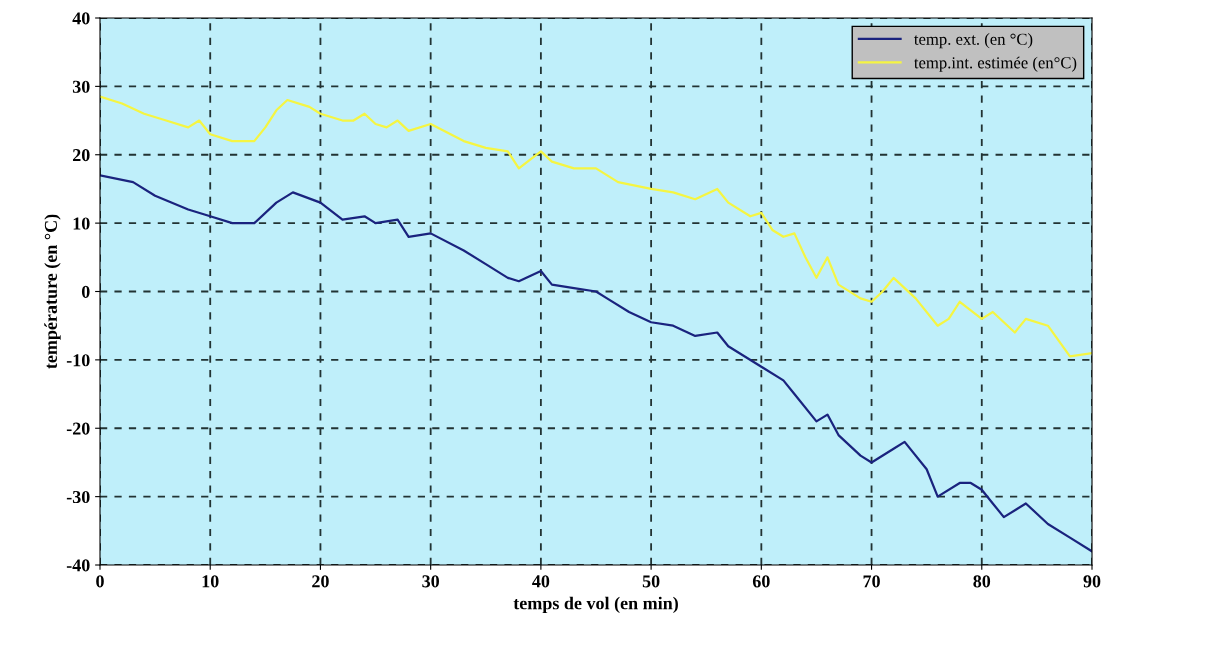 This screenshot has width=1207, height=653. What do you see at coordinates (81, 18) in the screenshot?
I see `y-tick-label: 40` at bounding box center [81, 18].